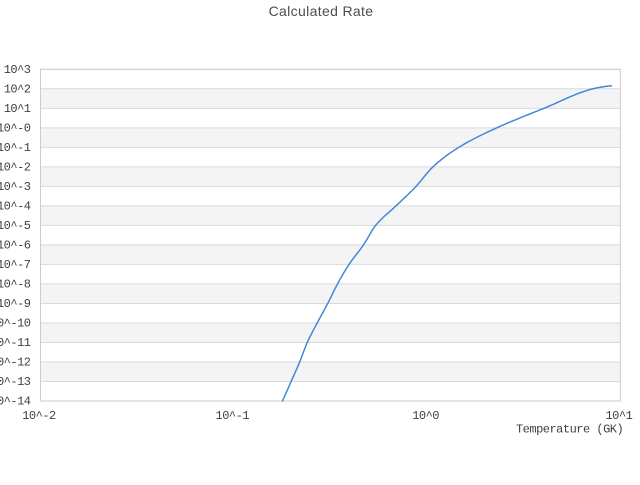 Image resolution: width=640 pixels, height=485 pixels. What do you see at coordinates (17, 90) in the screenshot?
I see `svg-text: 10^2` at bounding box center [17, 90].